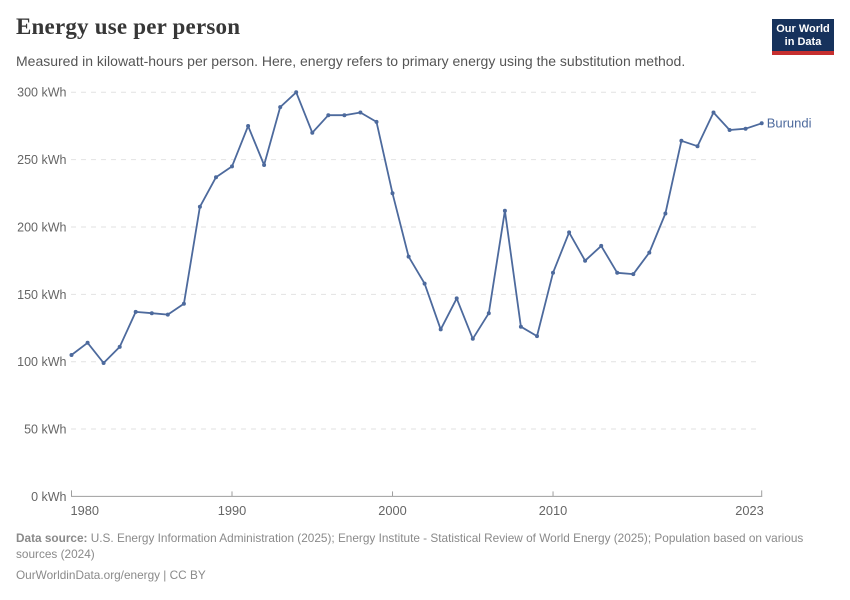 The image size is (850, 600). Describe the element at coordinates (312, 132) in the screenshot. I see `data-point-1995` at that location.